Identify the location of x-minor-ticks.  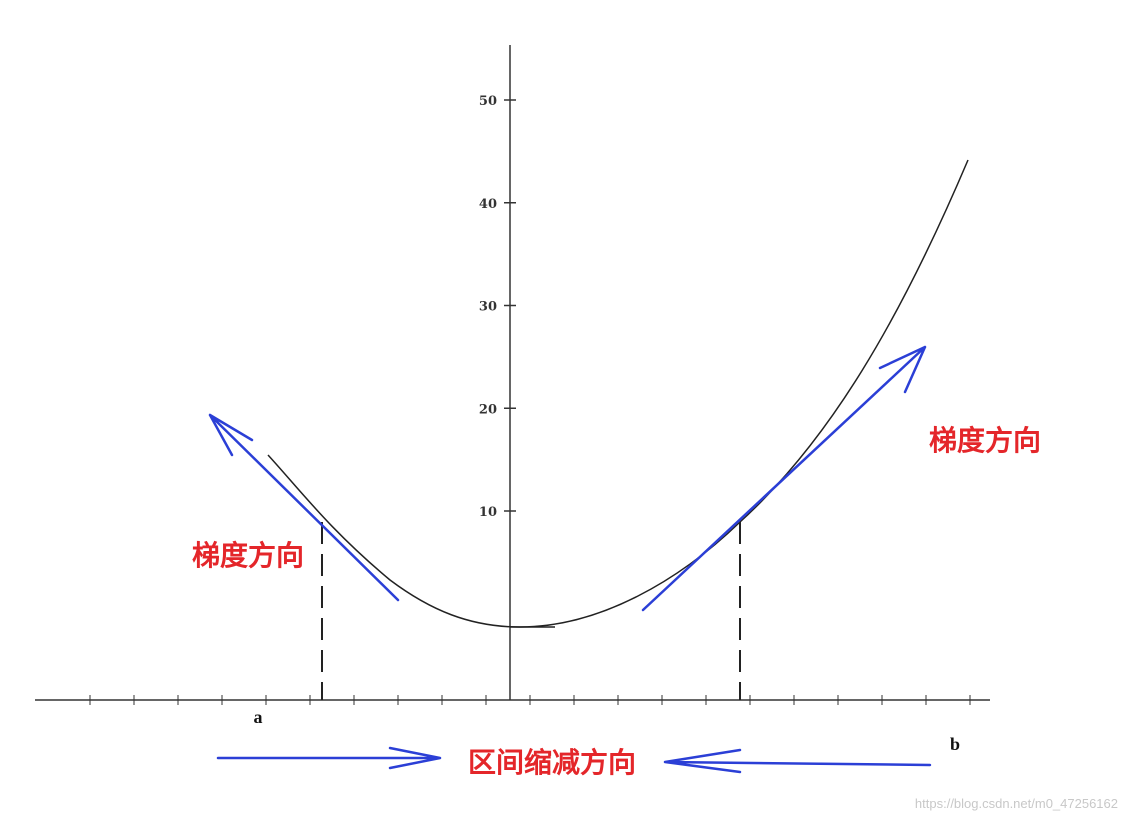
(530, 700).